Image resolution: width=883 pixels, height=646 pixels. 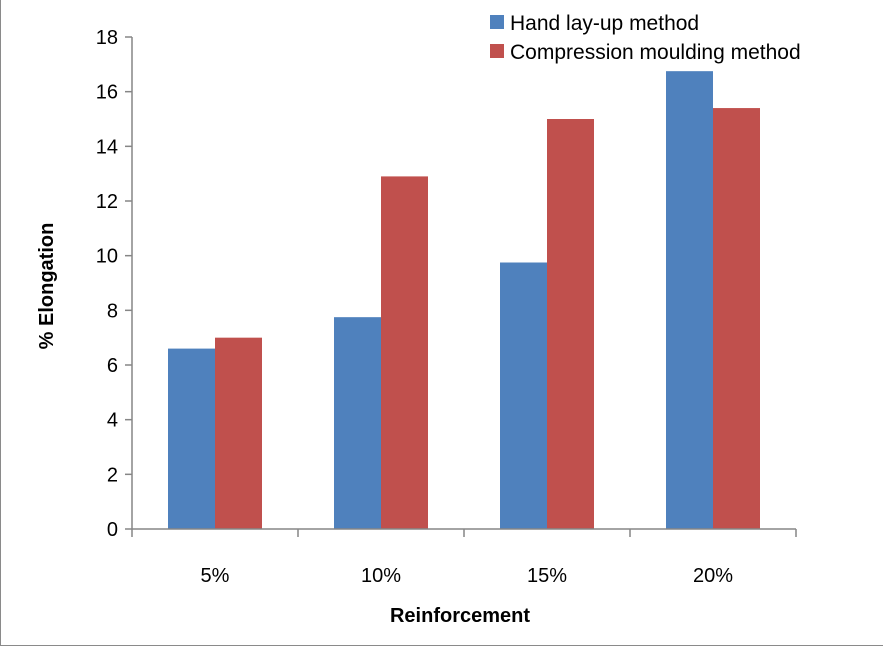 I want to click on y-tick-label: 14, so click(x=107, y=147).